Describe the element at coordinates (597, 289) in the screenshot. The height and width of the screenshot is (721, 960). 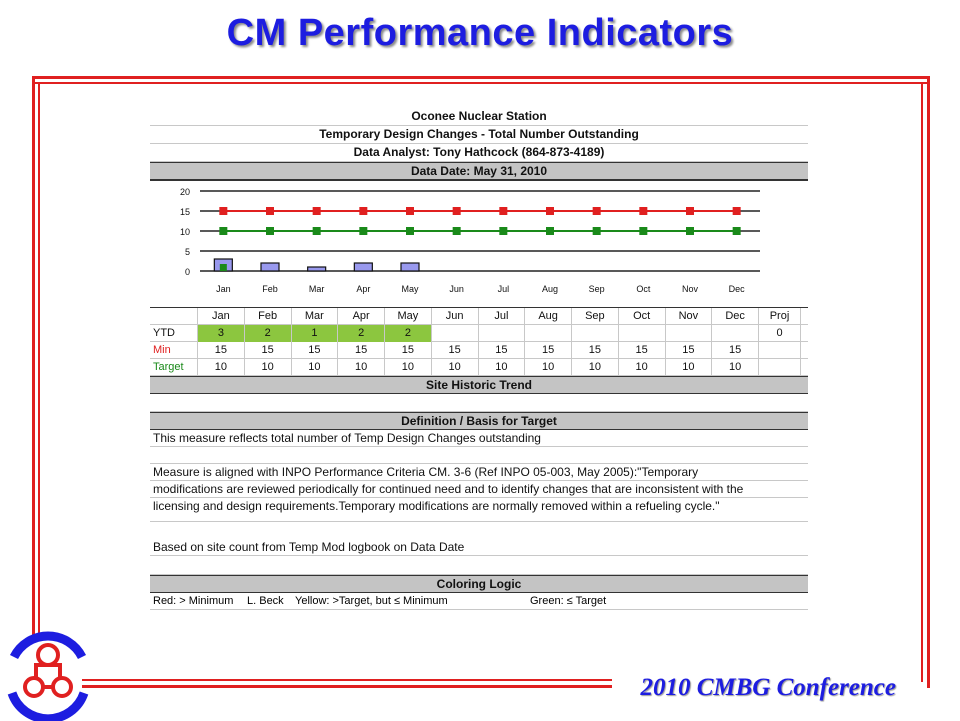
I see `x-tick-label: Sep` at that location.